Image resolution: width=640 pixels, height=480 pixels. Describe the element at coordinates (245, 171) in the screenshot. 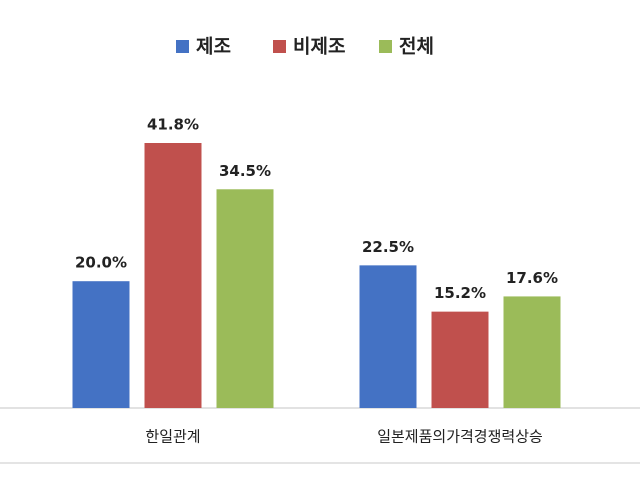

I see `value-label: 34.5%` at that location.